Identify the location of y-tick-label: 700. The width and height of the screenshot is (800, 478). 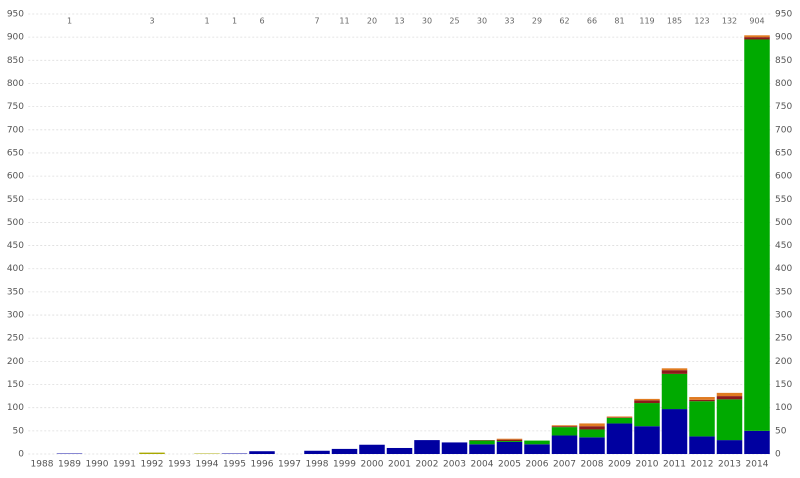
(15, 130).